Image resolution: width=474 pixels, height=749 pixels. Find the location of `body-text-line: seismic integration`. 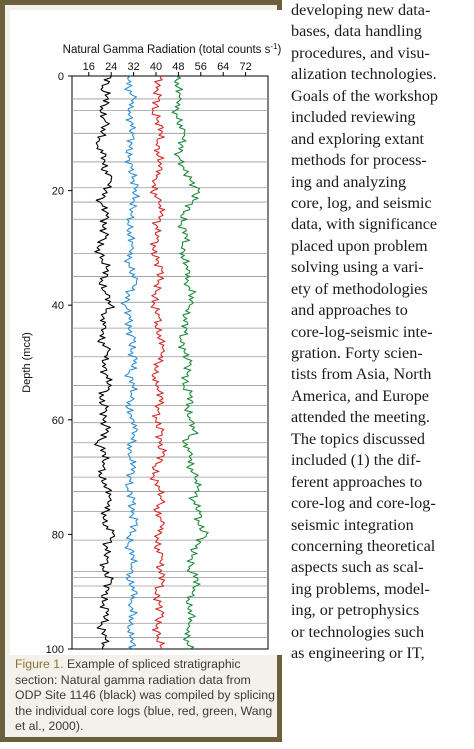

body-text-line: seismic integration is located at coordinates (352, 524).